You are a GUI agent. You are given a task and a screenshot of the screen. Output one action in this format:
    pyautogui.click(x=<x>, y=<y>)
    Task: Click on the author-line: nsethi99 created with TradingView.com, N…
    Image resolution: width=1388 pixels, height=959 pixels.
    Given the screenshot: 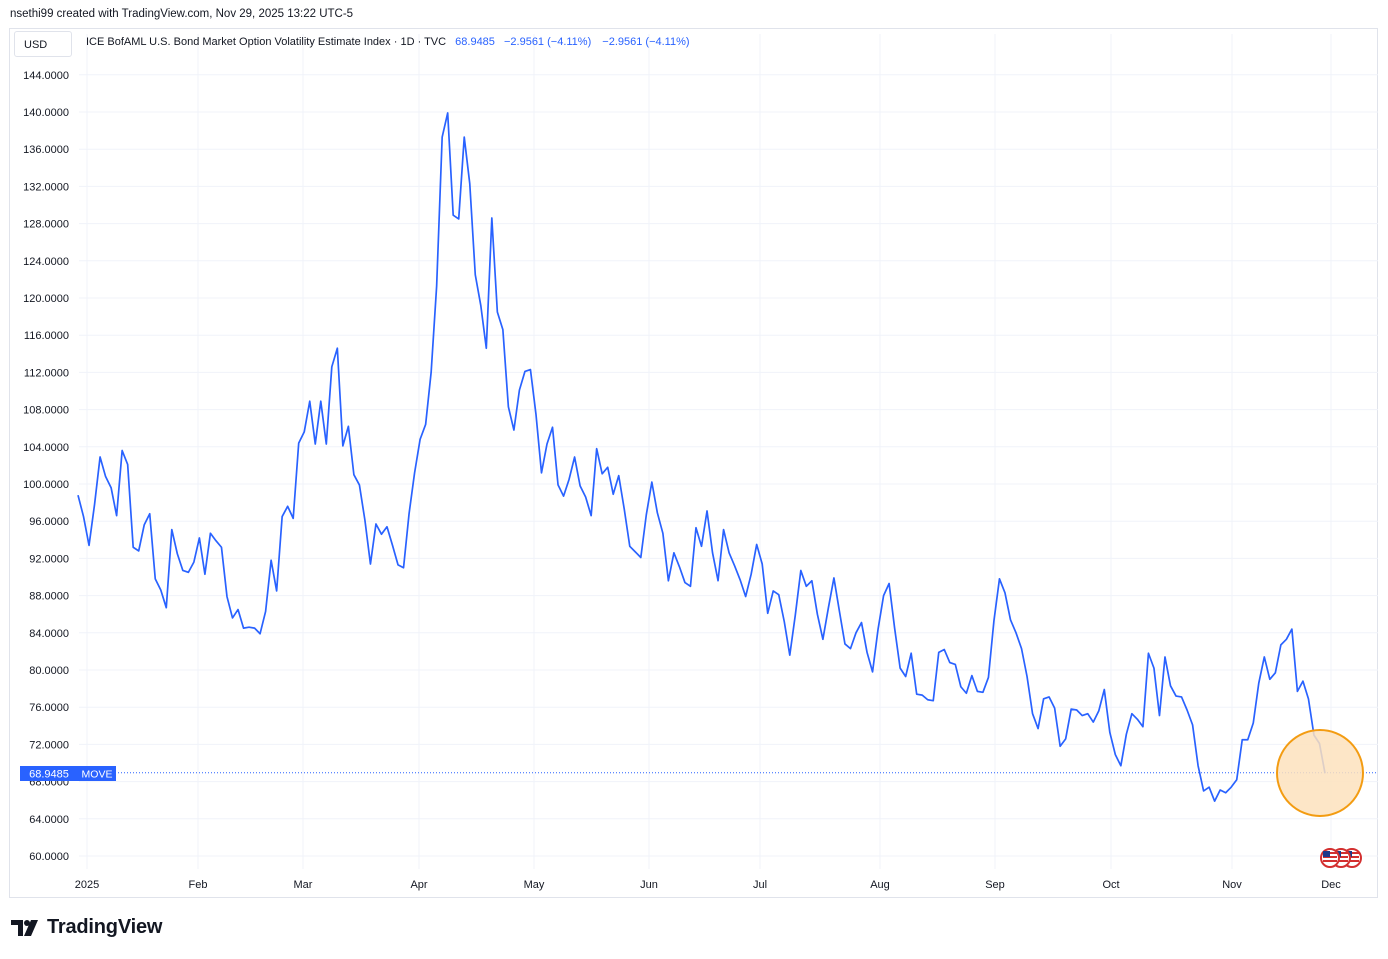 What is the action you would take?
    pyautogui.click(x=182, y=14)
    